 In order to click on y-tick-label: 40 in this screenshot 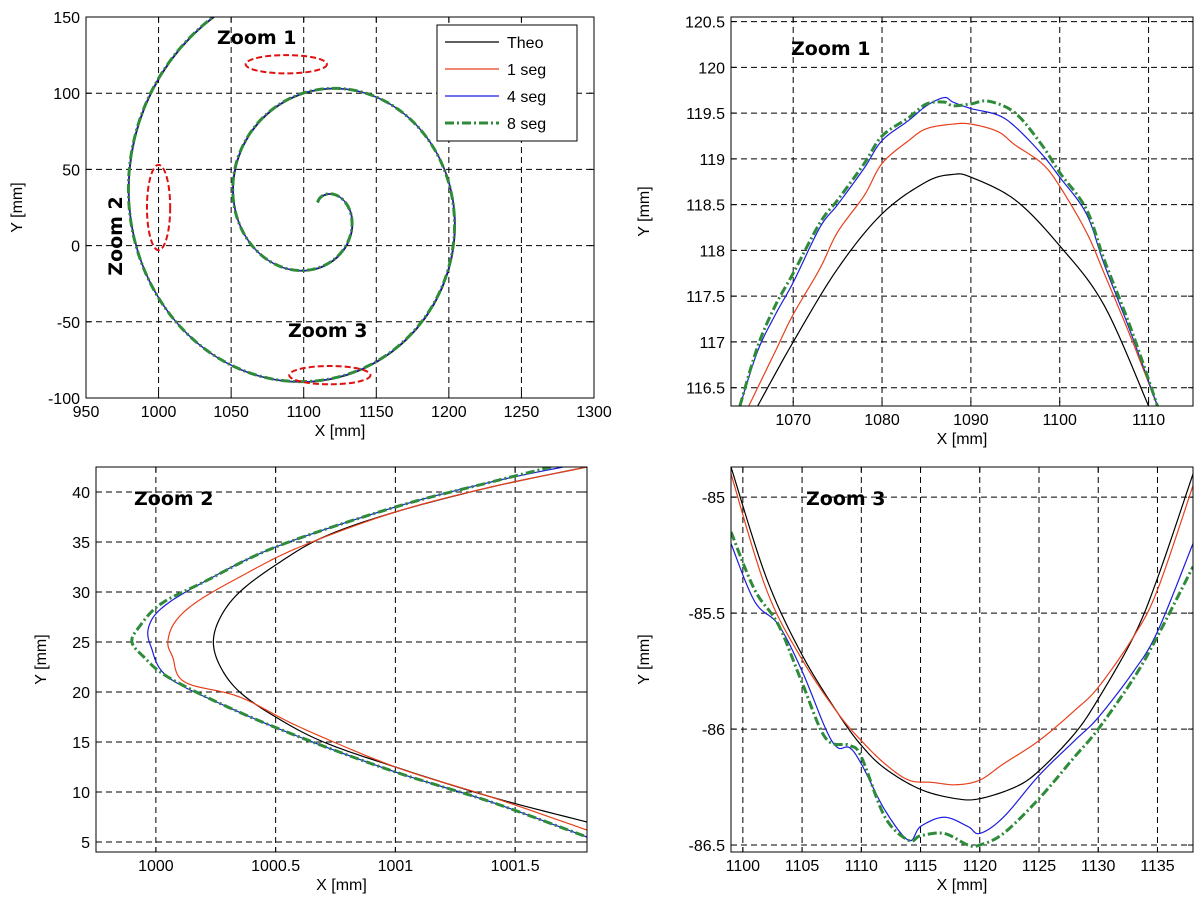, I will do `click(81, 493)`.